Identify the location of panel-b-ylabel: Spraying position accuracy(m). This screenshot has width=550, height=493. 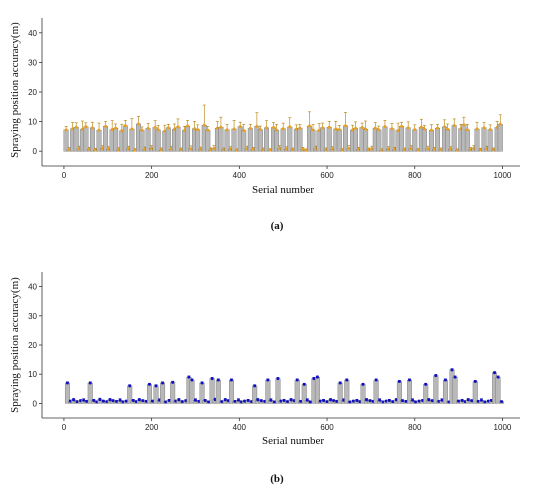
(15, 345).